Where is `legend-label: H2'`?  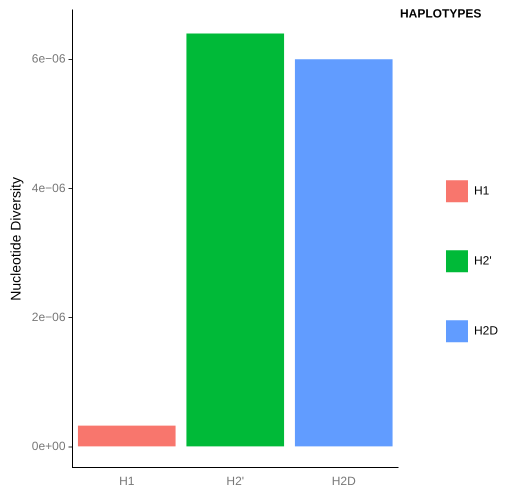 legend-label: H2' is located at coordinates (483, 261).